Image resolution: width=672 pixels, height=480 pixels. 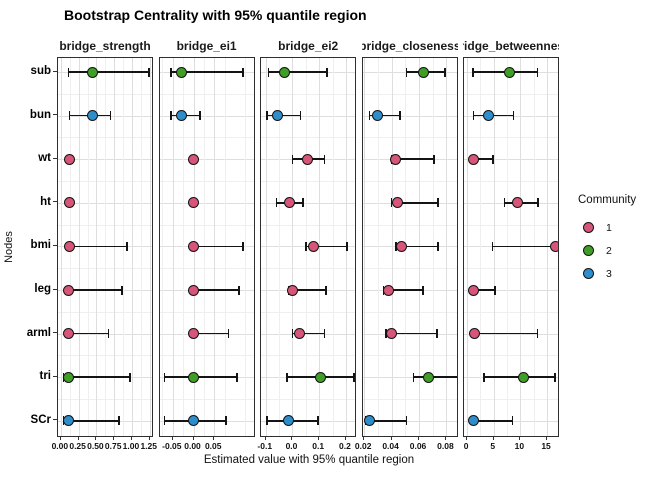 I want to click on facet-strip-label: bridge_strength, so click(x=105, y=46).